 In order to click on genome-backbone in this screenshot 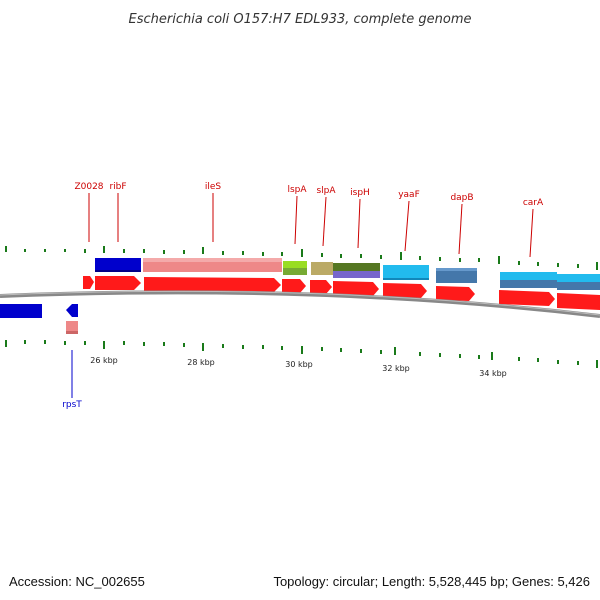, I will do `click(300, 304)`.